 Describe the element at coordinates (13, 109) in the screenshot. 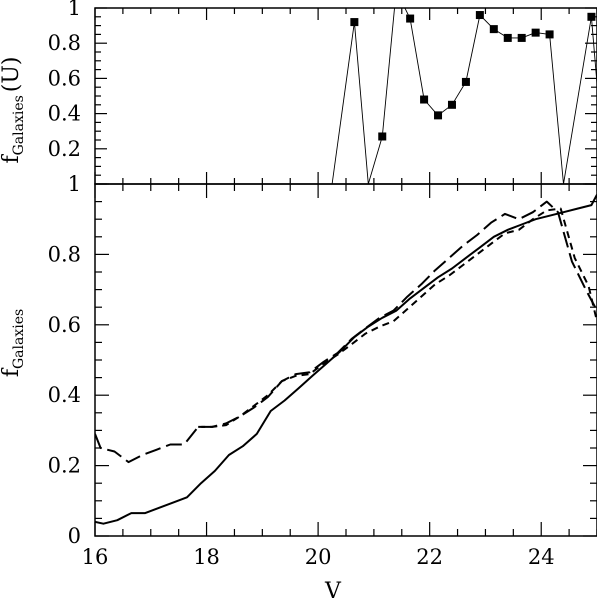

I see `y-axis-label: fGalaxies(U)` at that location.